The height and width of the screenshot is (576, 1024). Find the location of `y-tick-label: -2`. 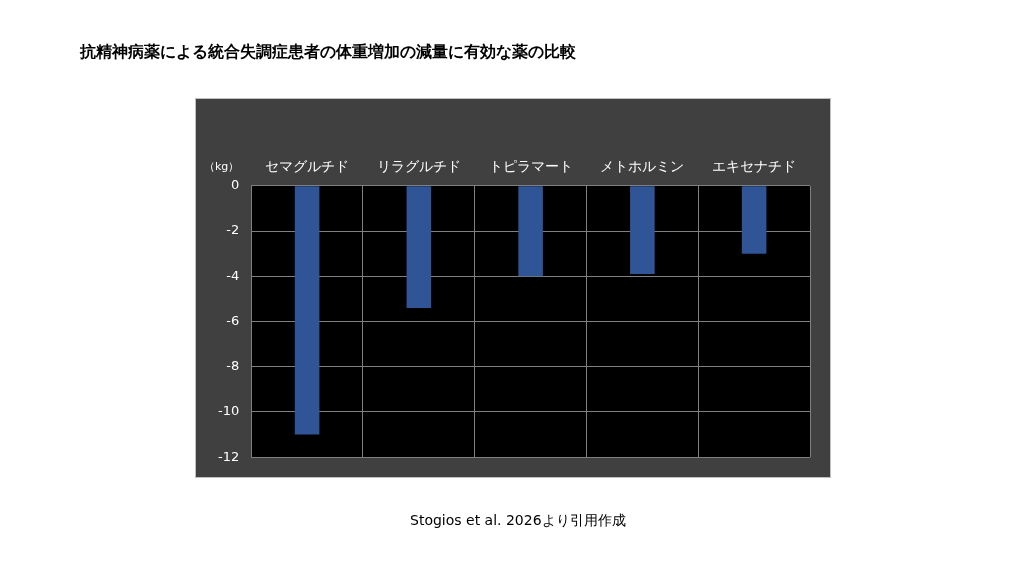

y-tick-label: -2 is located at coordinates (233, 230).